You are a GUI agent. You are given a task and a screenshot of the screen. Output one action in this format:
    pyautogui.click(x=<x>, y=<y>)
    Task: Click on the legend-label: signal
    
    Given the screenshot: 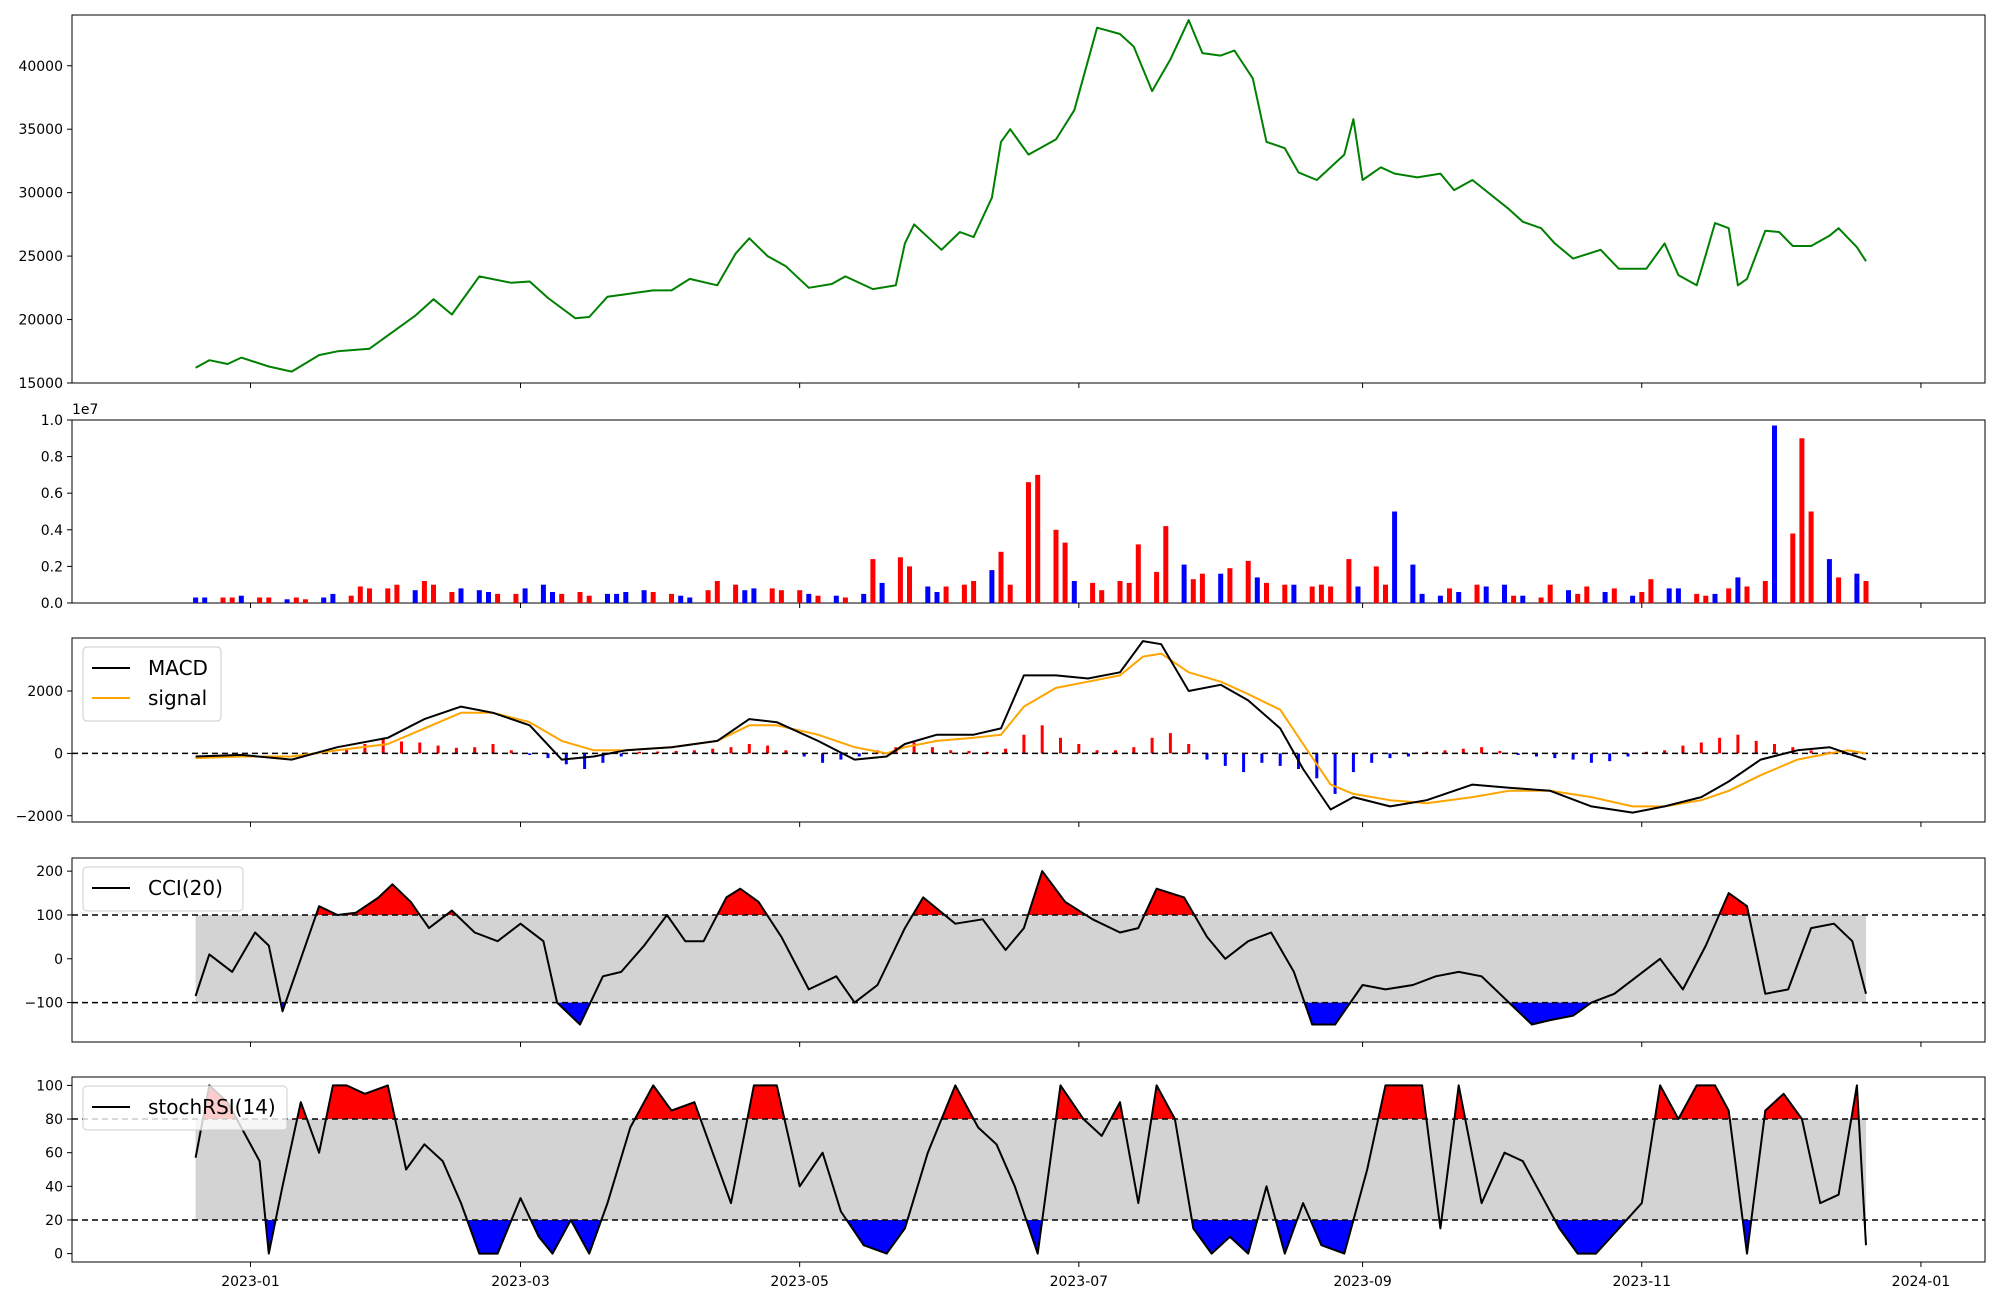 What is the action you would take?
    pyautogui.click(x=177, y=698)
    